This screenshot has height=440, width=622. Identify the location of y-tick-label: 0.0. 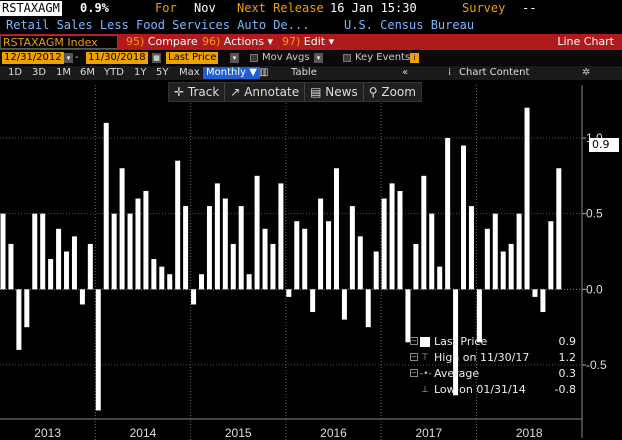
(594, 289).